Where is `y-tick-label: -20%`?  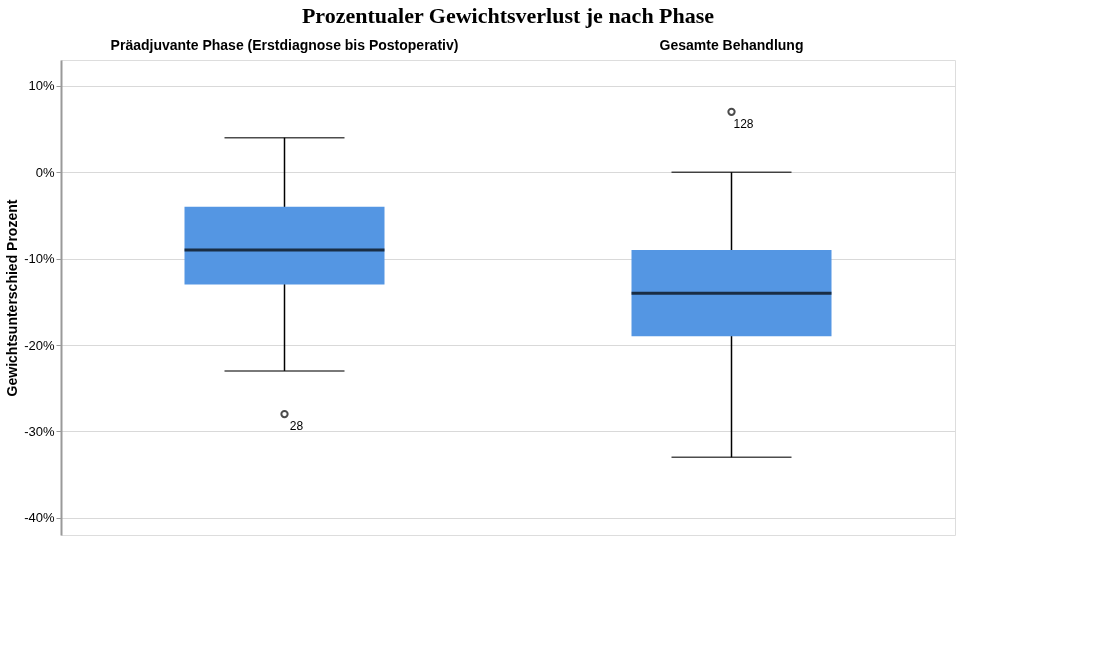
y-tick-label: -20% is located at coordinates (39, 345).